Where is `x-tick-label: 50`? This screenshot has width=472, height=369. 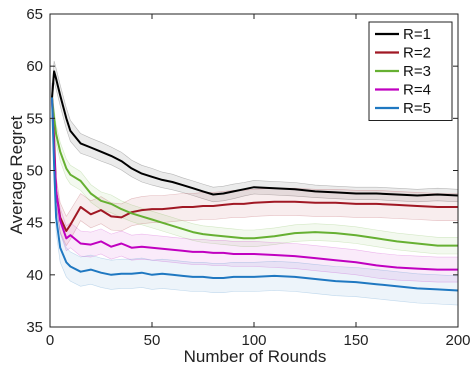
x-tick-label: 50 is located at coordinates (152, 340).